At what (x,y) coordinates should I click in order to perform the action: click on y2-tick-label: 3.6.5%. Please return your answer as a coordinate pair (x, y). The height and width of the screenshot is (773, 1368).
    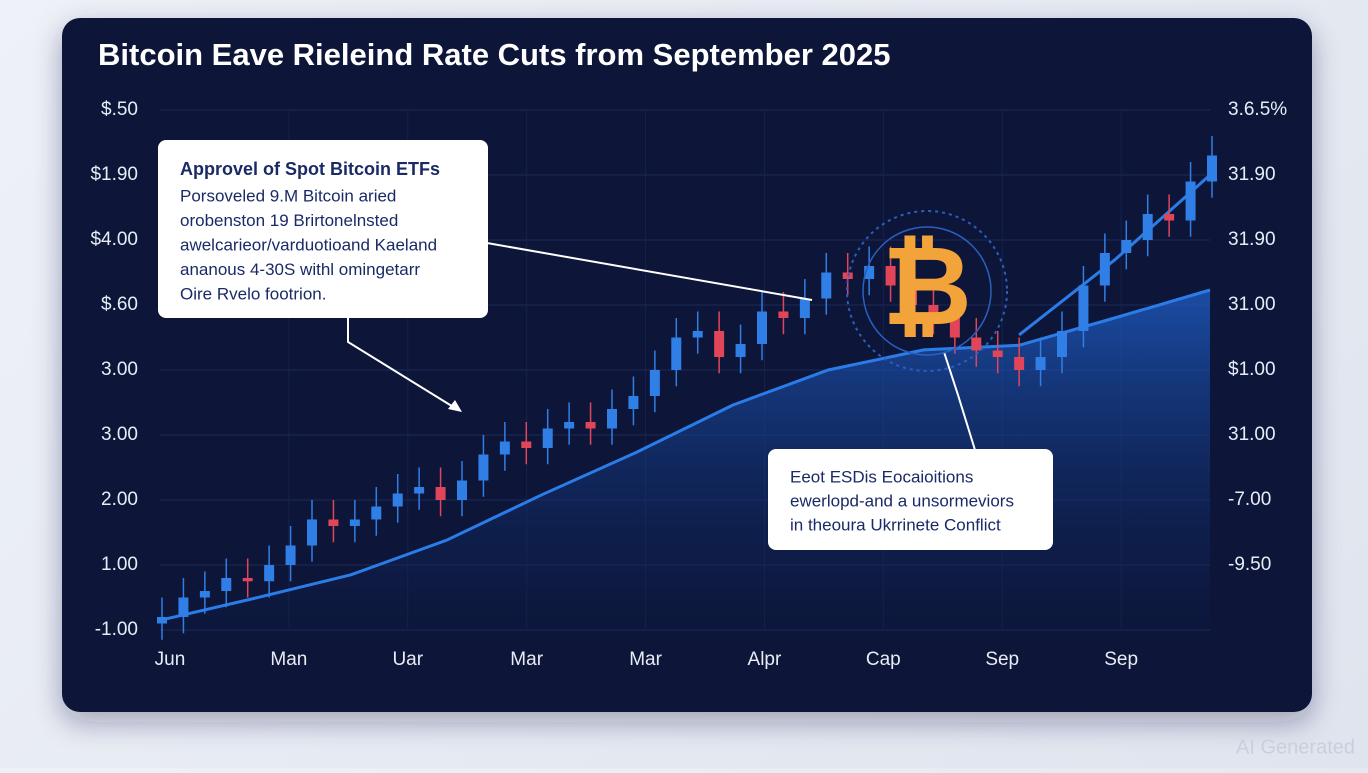
    Looking at the image, I should click on (1257, 109).